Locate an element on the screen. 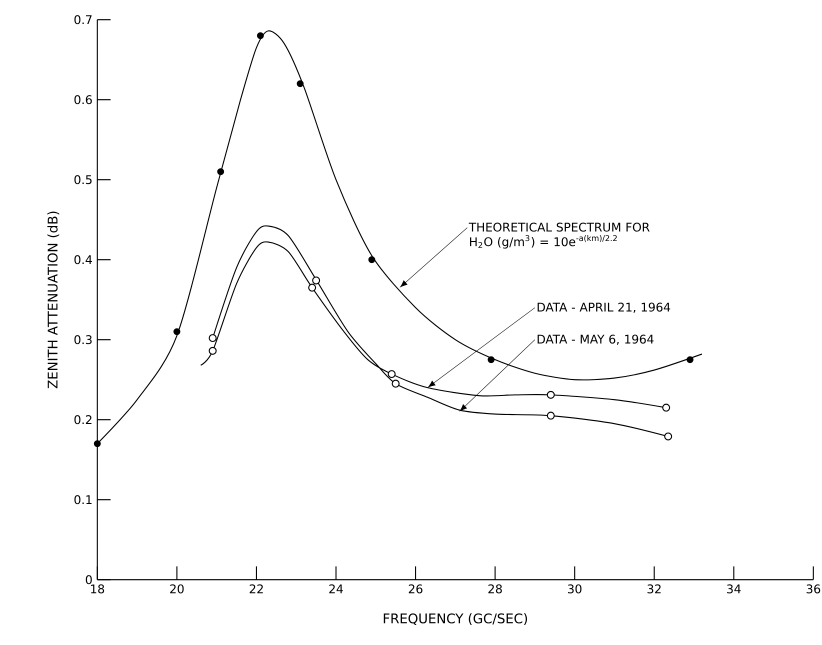 This screenshot has height=645, width=822. x-tick-label: 18 is located at coordinates (97, 589).